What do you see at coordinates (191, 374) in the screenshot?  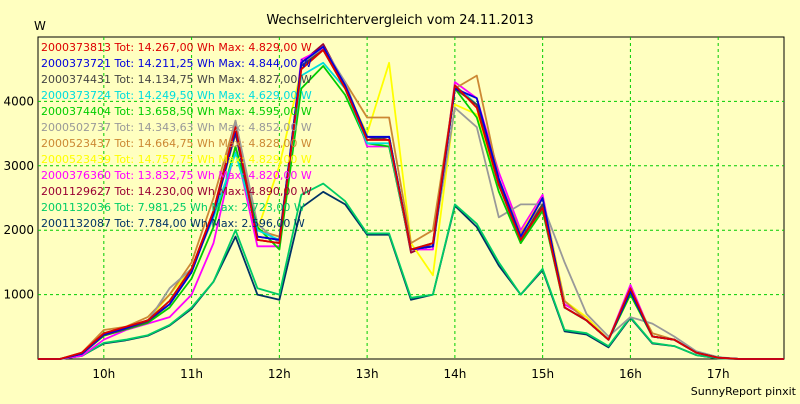 I see `x-tick-label: 11h` at bounding box center [191, 374].